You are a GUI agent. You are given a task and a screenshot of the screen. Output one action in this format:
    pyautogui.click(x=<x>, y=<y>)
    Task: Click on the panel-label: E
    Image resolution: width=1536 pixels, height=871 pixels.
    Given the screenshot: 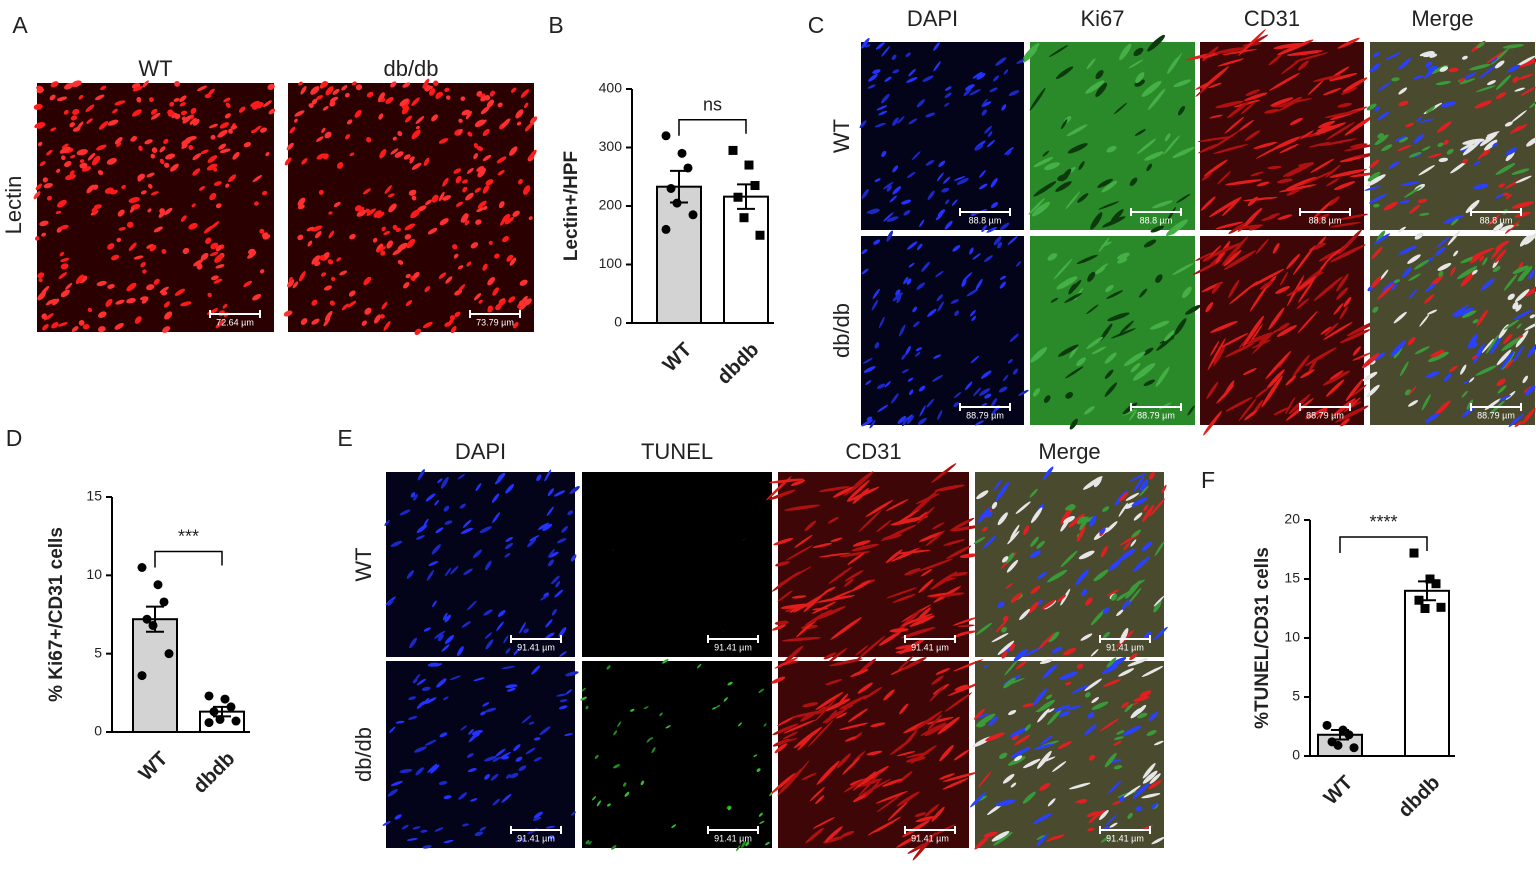 What is the action you would take?
    pyautogui.click(x=344, y=438)
    